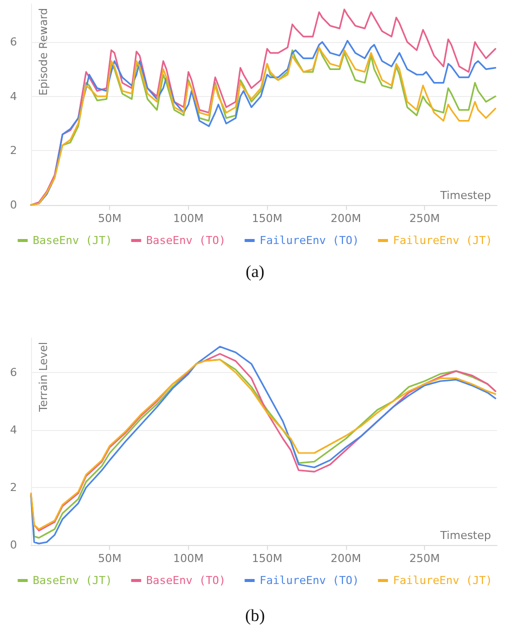  I want to click on text: (b), so click(255, 616).